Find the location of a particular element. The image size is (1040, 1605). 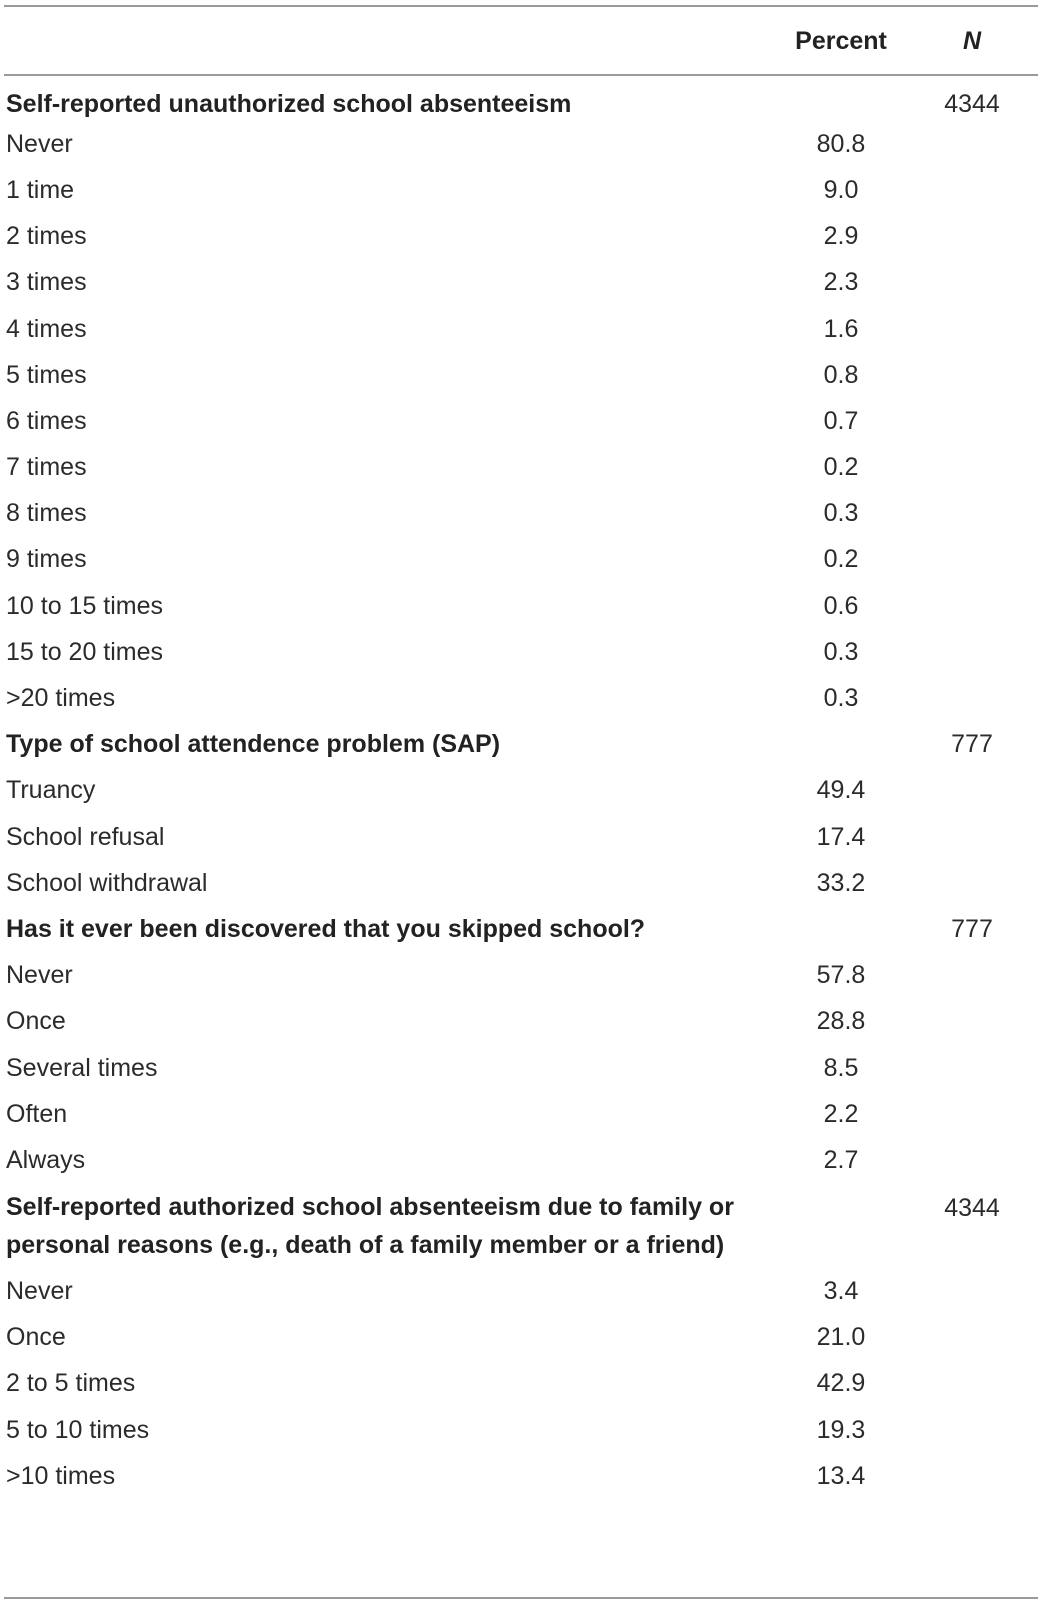

section-heading: Type of school attendence problem (SAP) is located at coordinates (253, 744).